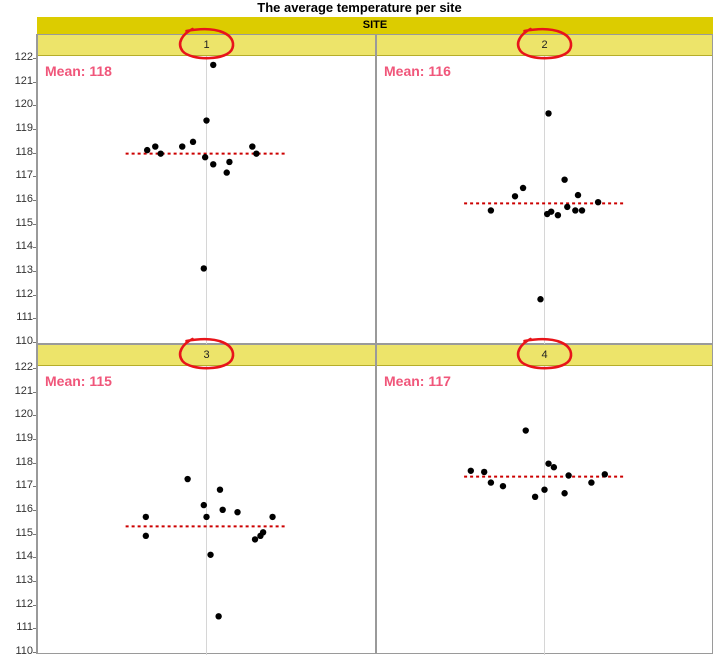  Describe the element at coordinates (24, 341) in the screenshot. I see `y-tick-label: 110` at that location.